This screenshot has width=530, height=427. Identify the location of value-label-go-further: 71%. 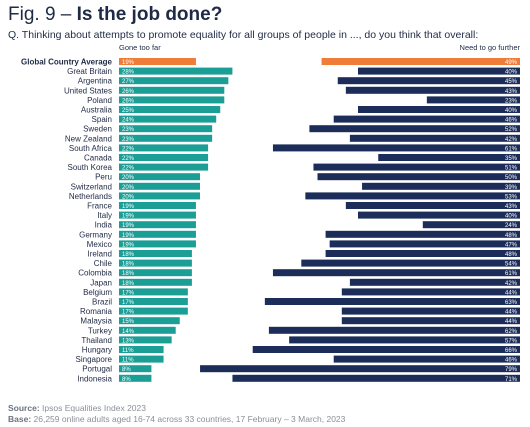
(511, 380).